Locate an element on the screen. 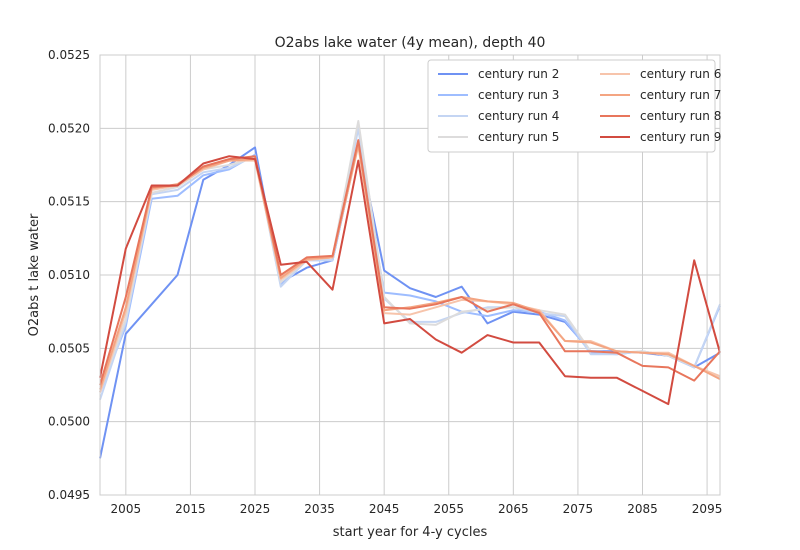 This screenshot has height=550, width=800. x-tick-label: 2065 is located at coordinates (513, 509).